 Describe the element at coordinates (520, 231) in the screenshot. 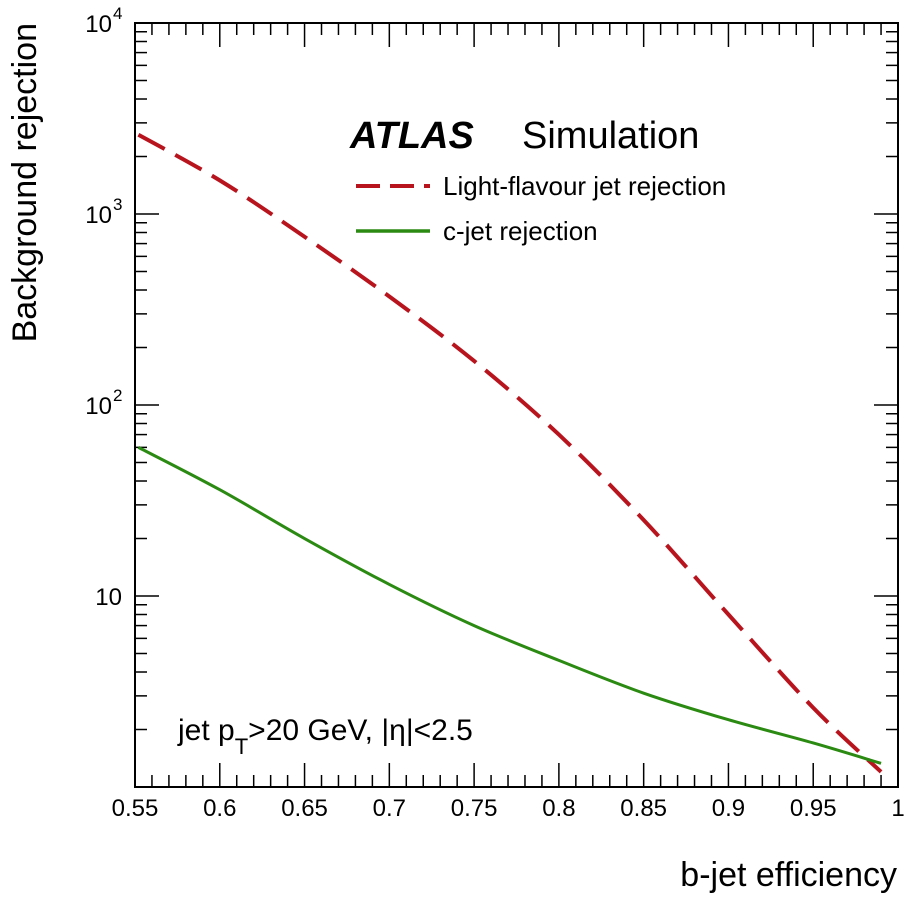

I see `legend-label-c: c-jet rejection` at that location.